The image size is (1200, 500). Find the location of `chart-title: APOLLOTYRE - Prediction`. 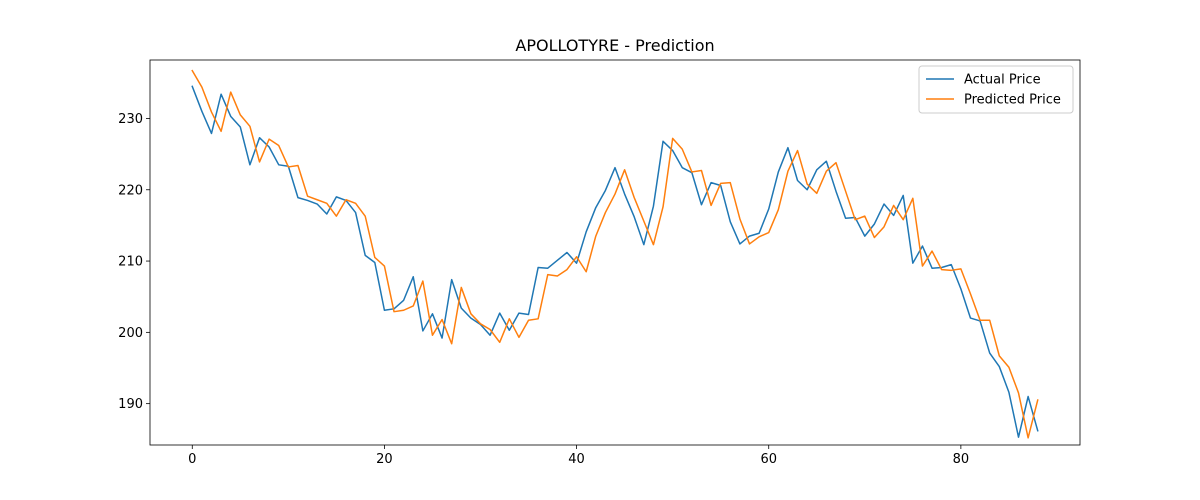

chart-title: APOLLOTYRE - Prediction is located at coordinates (614, 45).